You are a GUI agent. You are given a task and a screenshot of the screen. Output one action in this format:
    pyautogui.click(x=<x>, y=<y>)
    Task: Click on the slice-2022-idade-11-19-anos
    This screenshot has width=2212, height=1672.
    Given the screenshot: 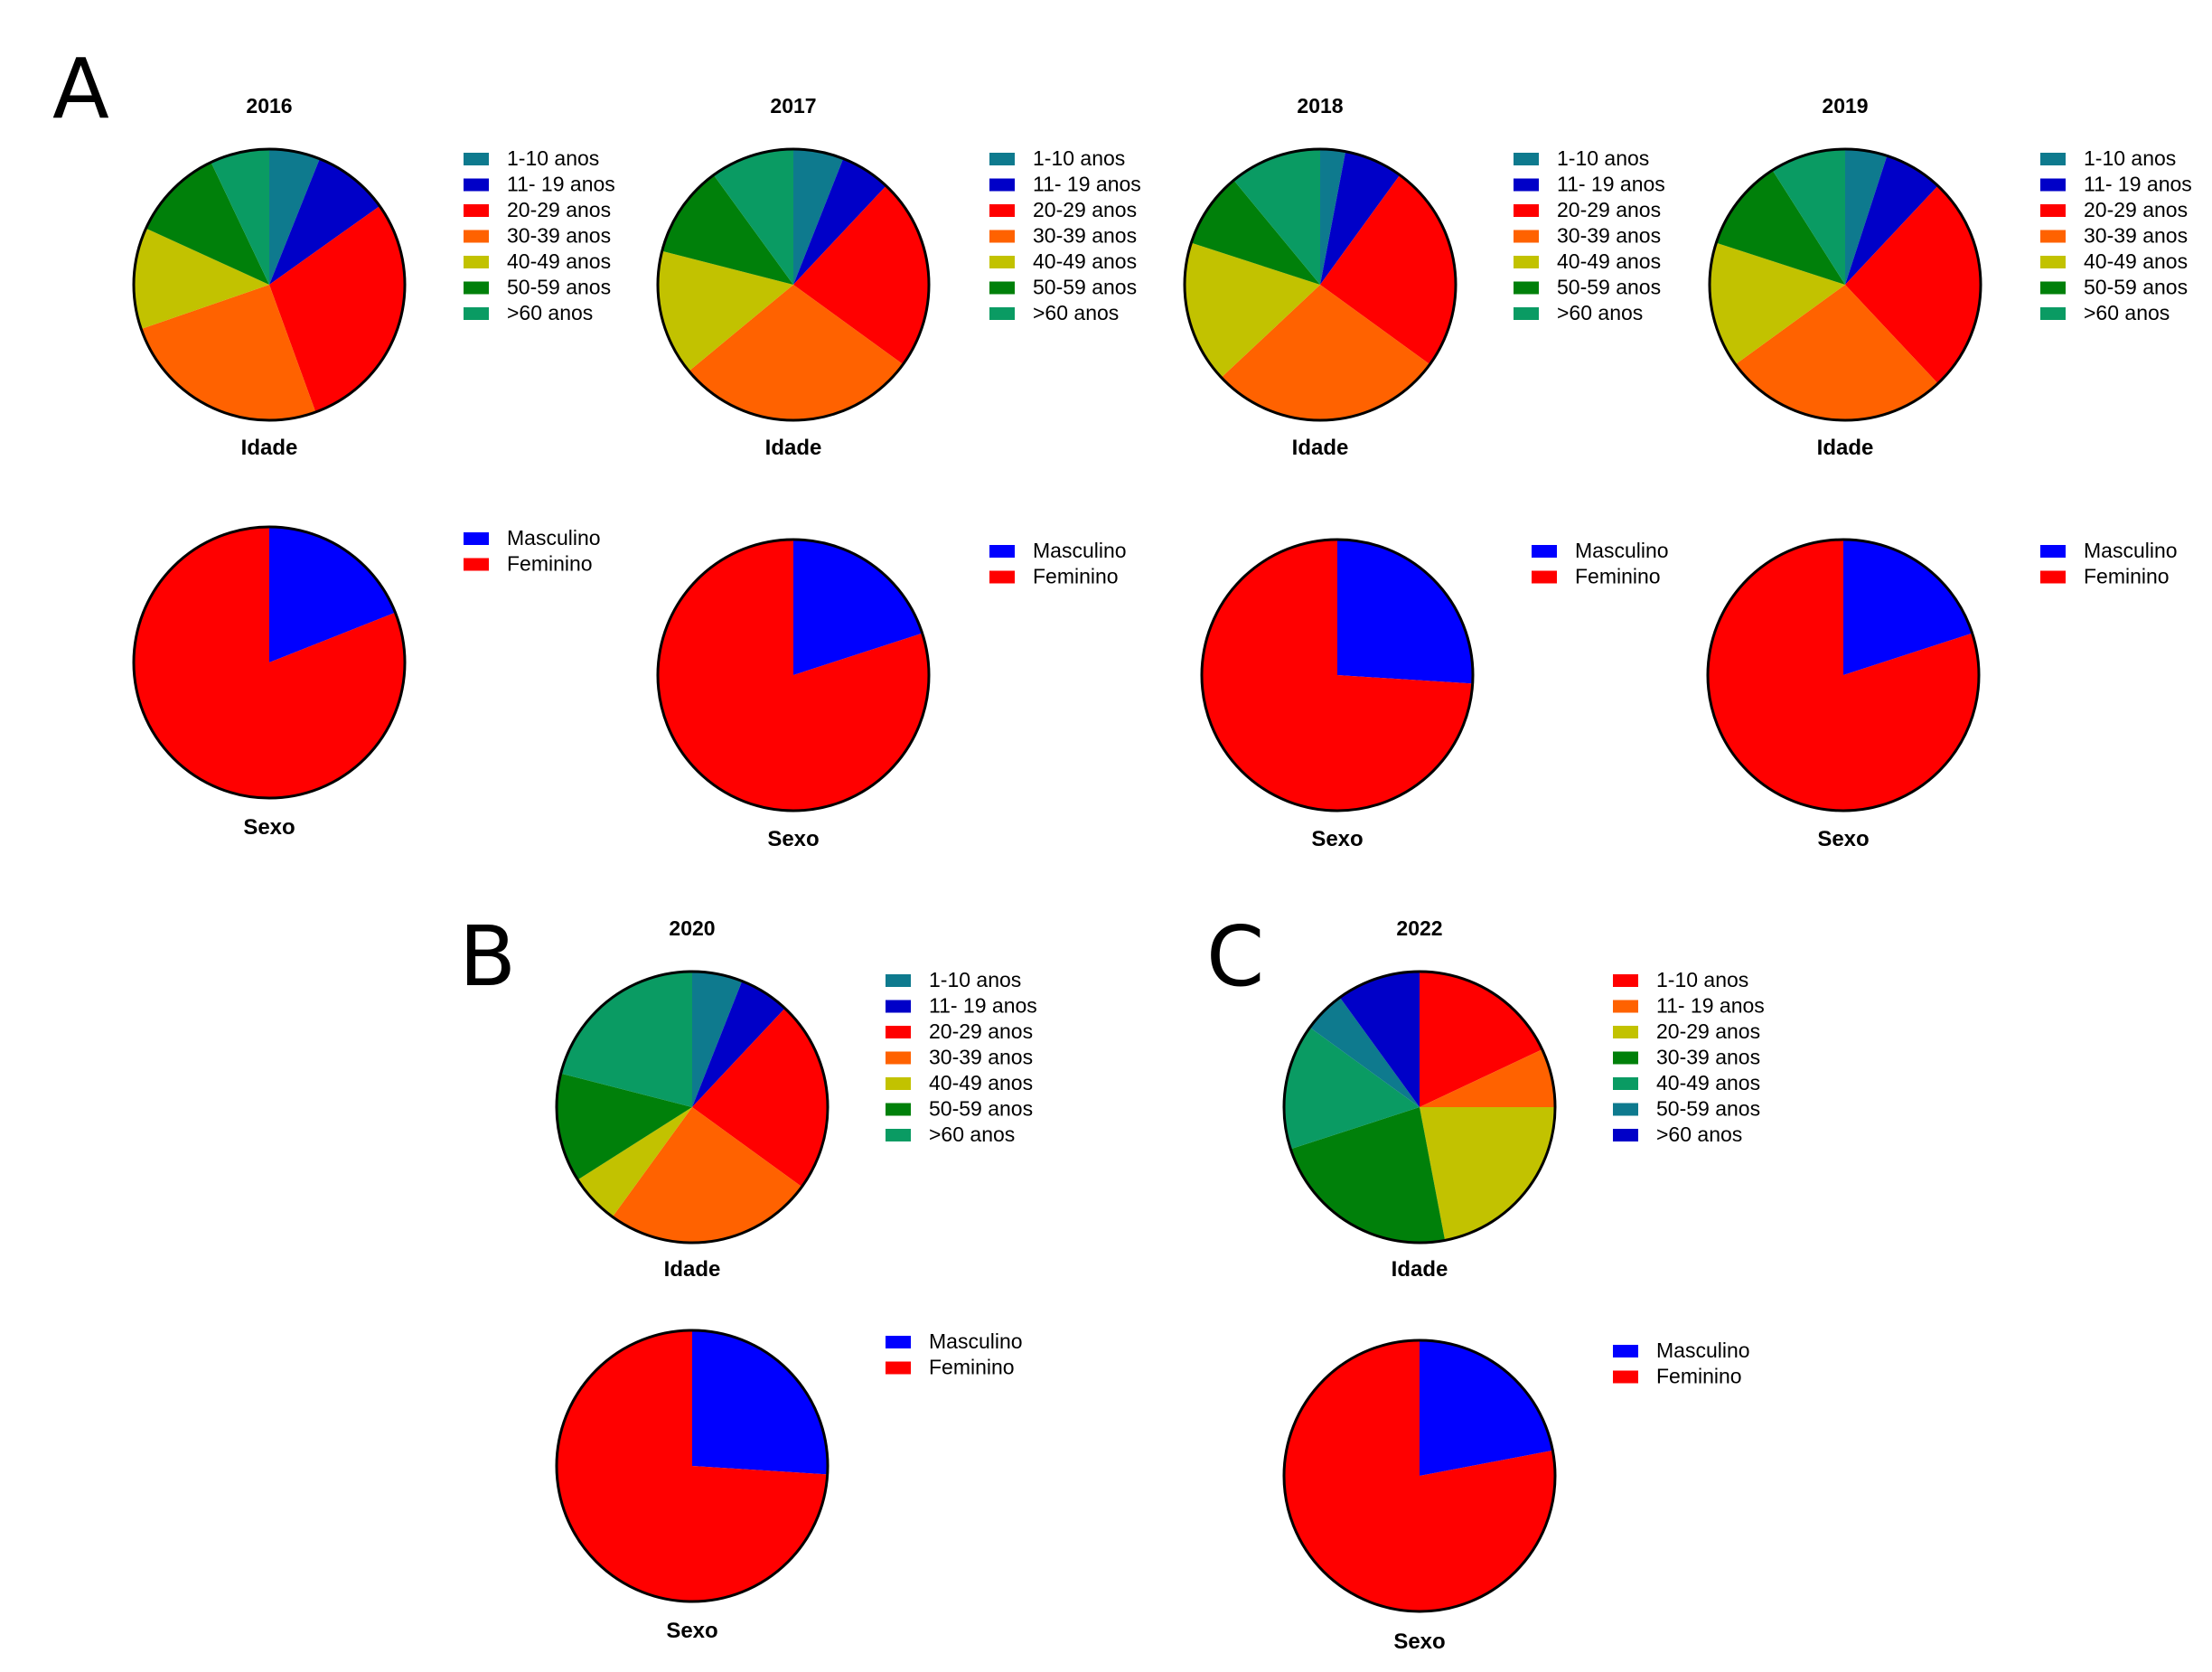 What is the action you would take?
    pyautogui.click(x=1487, y=1078)
    